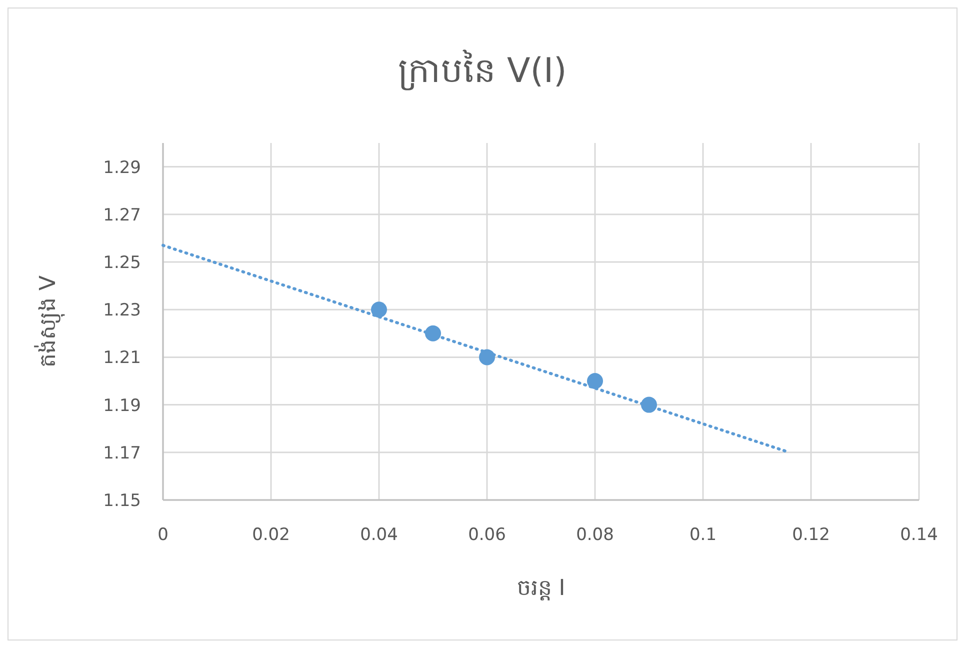 This screenshot has height=648, width=965. I want to click on x-tick-label: 0.06, so click(487, 535).